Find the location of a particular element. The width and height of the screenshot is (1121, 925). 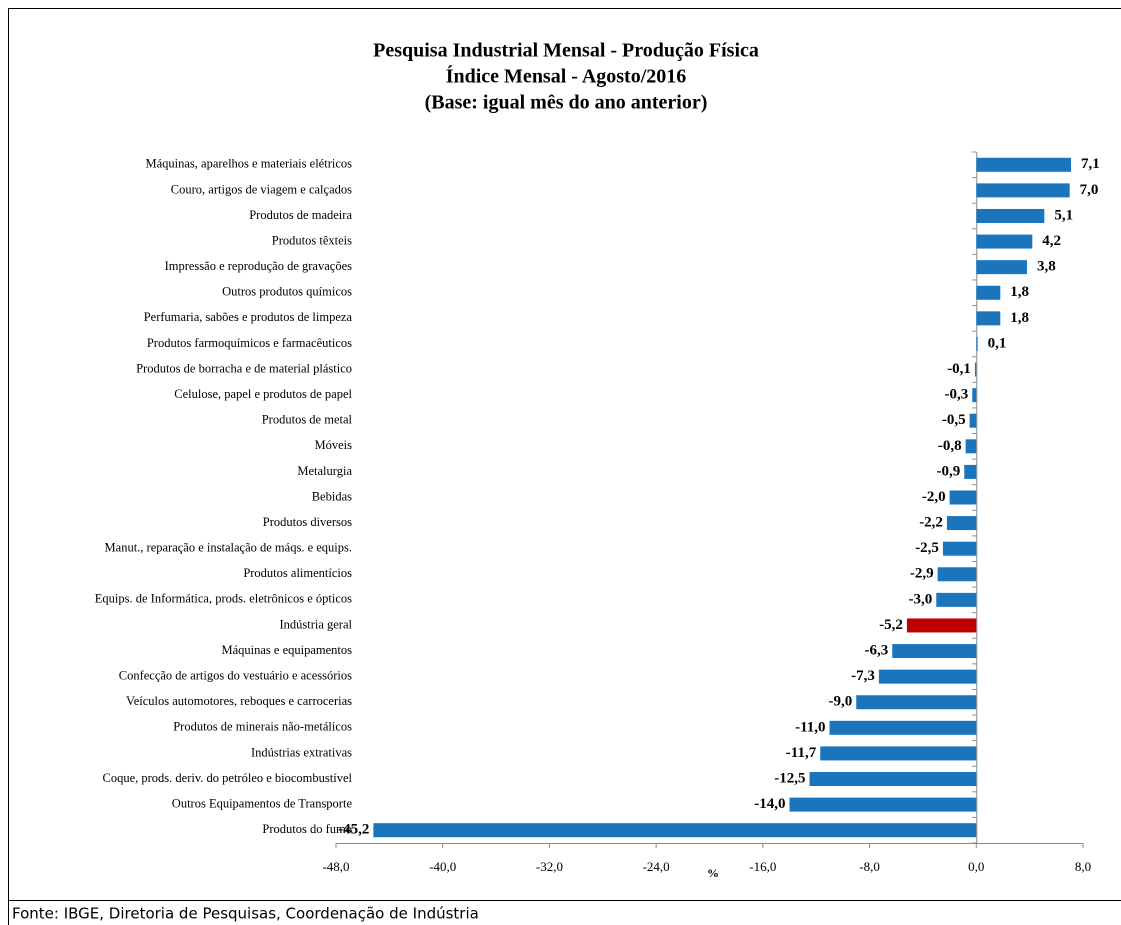

value-label: 7,0 is located at coordinates (1089, 190).